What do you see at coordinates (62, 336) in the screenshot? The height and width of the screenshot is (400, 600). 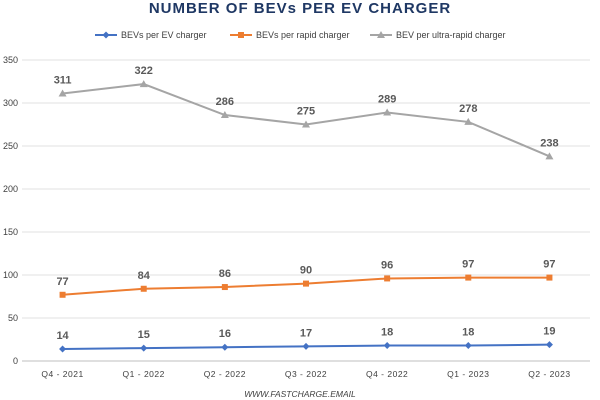 I see `data-label: 14` at bounding box center [62, 336].